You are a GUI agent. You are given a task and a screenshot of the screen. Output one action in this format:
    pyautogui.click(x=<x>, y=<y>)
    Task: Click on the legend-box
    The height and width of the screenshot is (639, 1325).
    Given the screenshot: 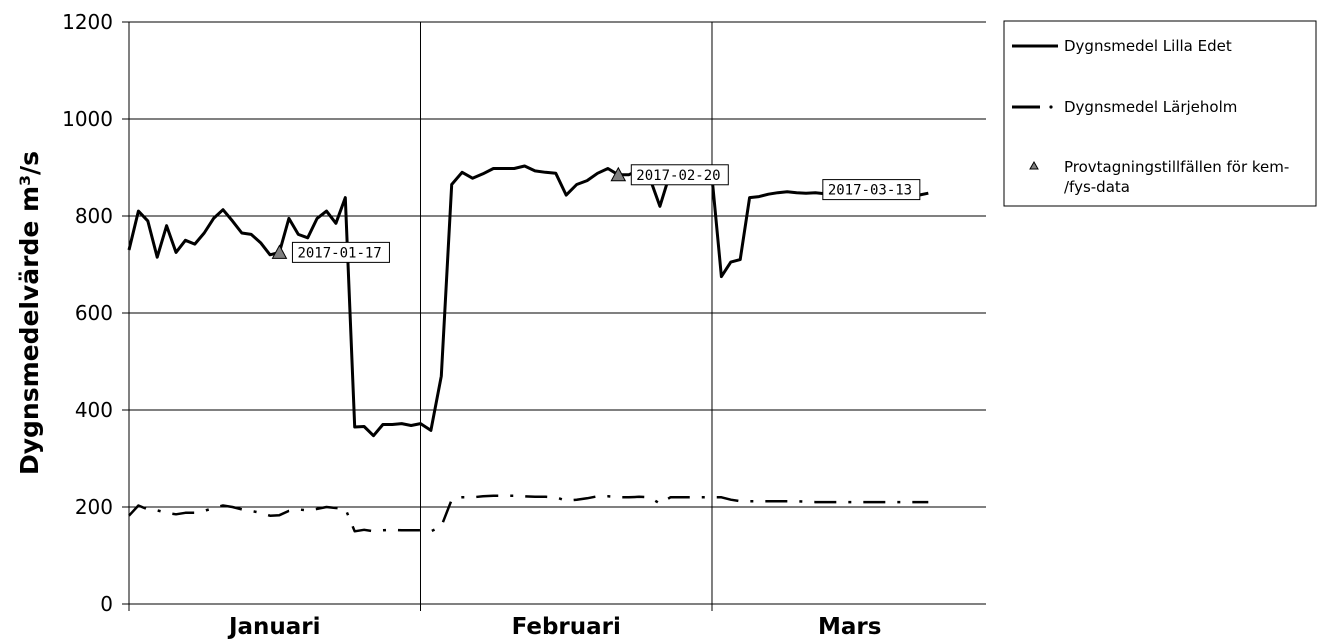 What is the action you would take?
    pyautogui.click(x=1160, y=113)
    